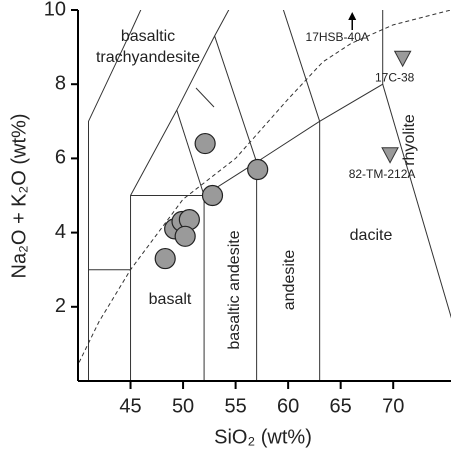 The height and width of the screenshot is (453, 474). I want to click on y-tick-label: 4, so click(60, 232).